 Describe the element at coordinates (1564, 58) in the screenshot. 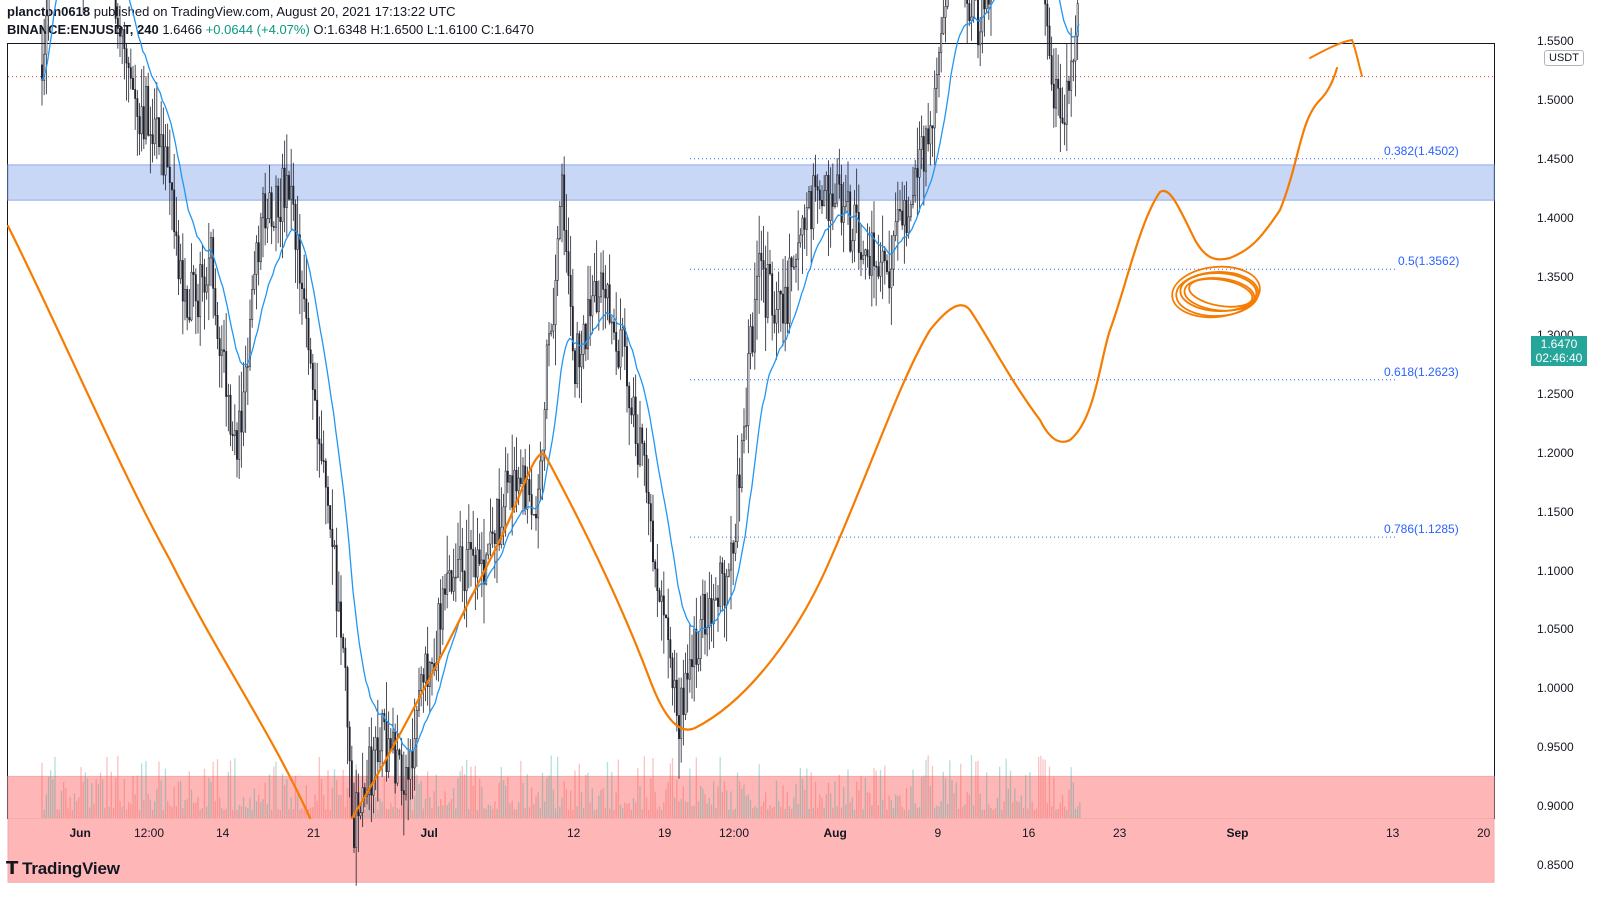

I see `currency-unit: USDT` at that location.